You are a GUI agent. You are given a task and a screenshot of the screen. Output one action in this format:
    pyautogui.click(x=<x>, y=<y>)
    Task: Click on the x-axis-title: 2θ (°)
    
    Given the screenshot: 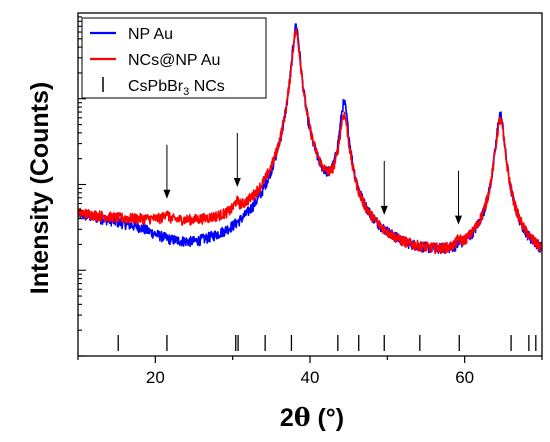 What is the action you would take?
    pyautogui.click(x=312, y=417)
    